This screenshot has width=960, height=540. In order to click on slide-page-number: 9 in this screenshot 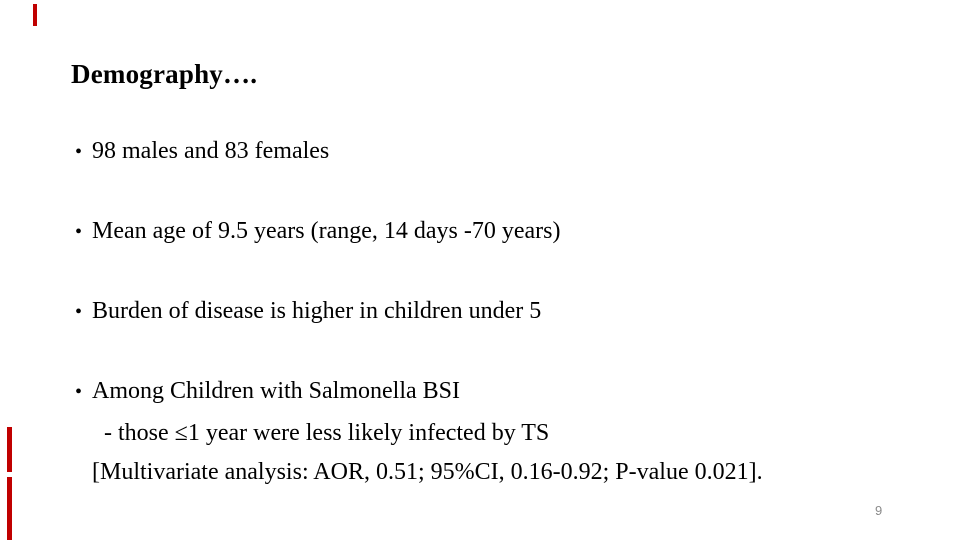, I will do `click(879, 510)`.